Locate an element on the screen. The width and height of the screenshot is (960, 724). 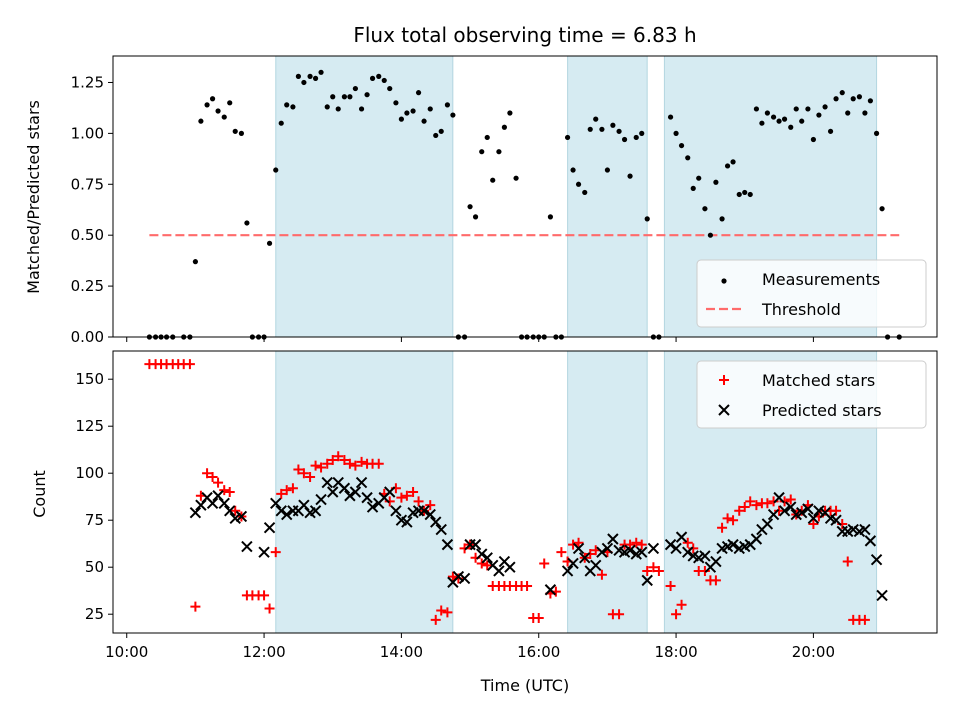
x-tick-label: 12:00 is located at coordinates (263, 652).